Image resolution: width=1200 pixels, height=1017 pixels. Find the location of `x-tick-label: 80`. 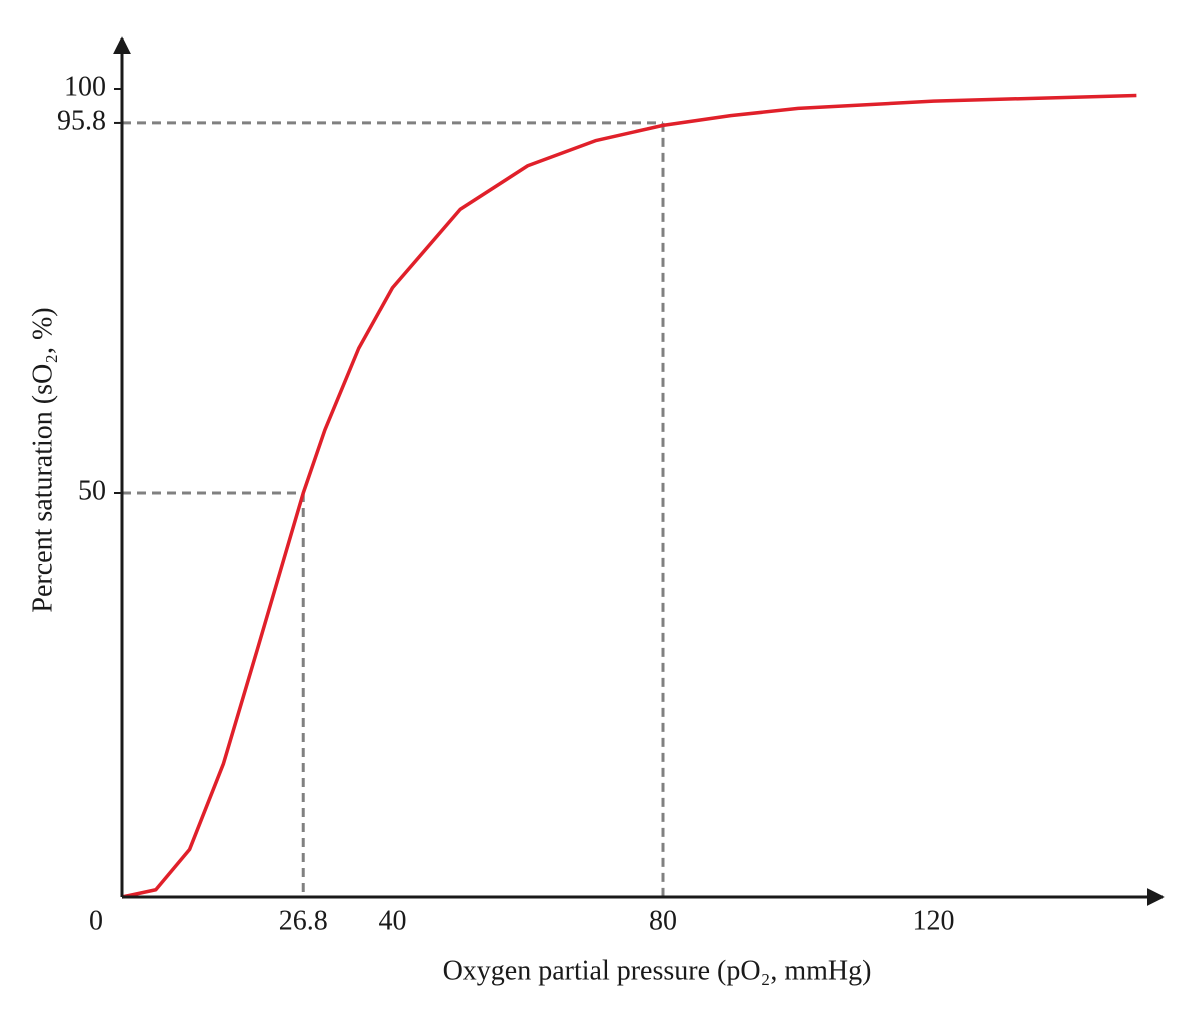

x-tick-label: 80 is located at coordinates (663, 920).